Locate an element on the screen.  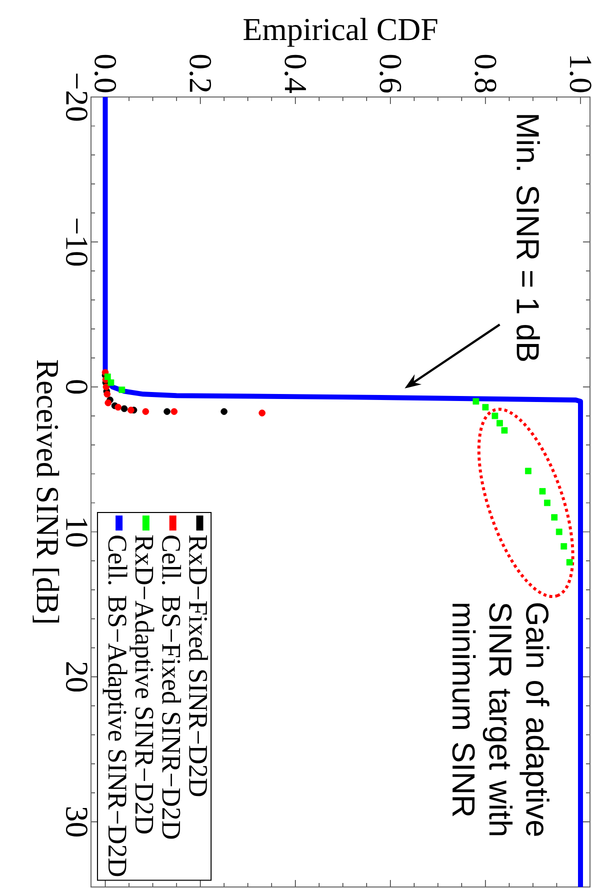
y-tick-label: 20 is located at coordinates (77, 677).